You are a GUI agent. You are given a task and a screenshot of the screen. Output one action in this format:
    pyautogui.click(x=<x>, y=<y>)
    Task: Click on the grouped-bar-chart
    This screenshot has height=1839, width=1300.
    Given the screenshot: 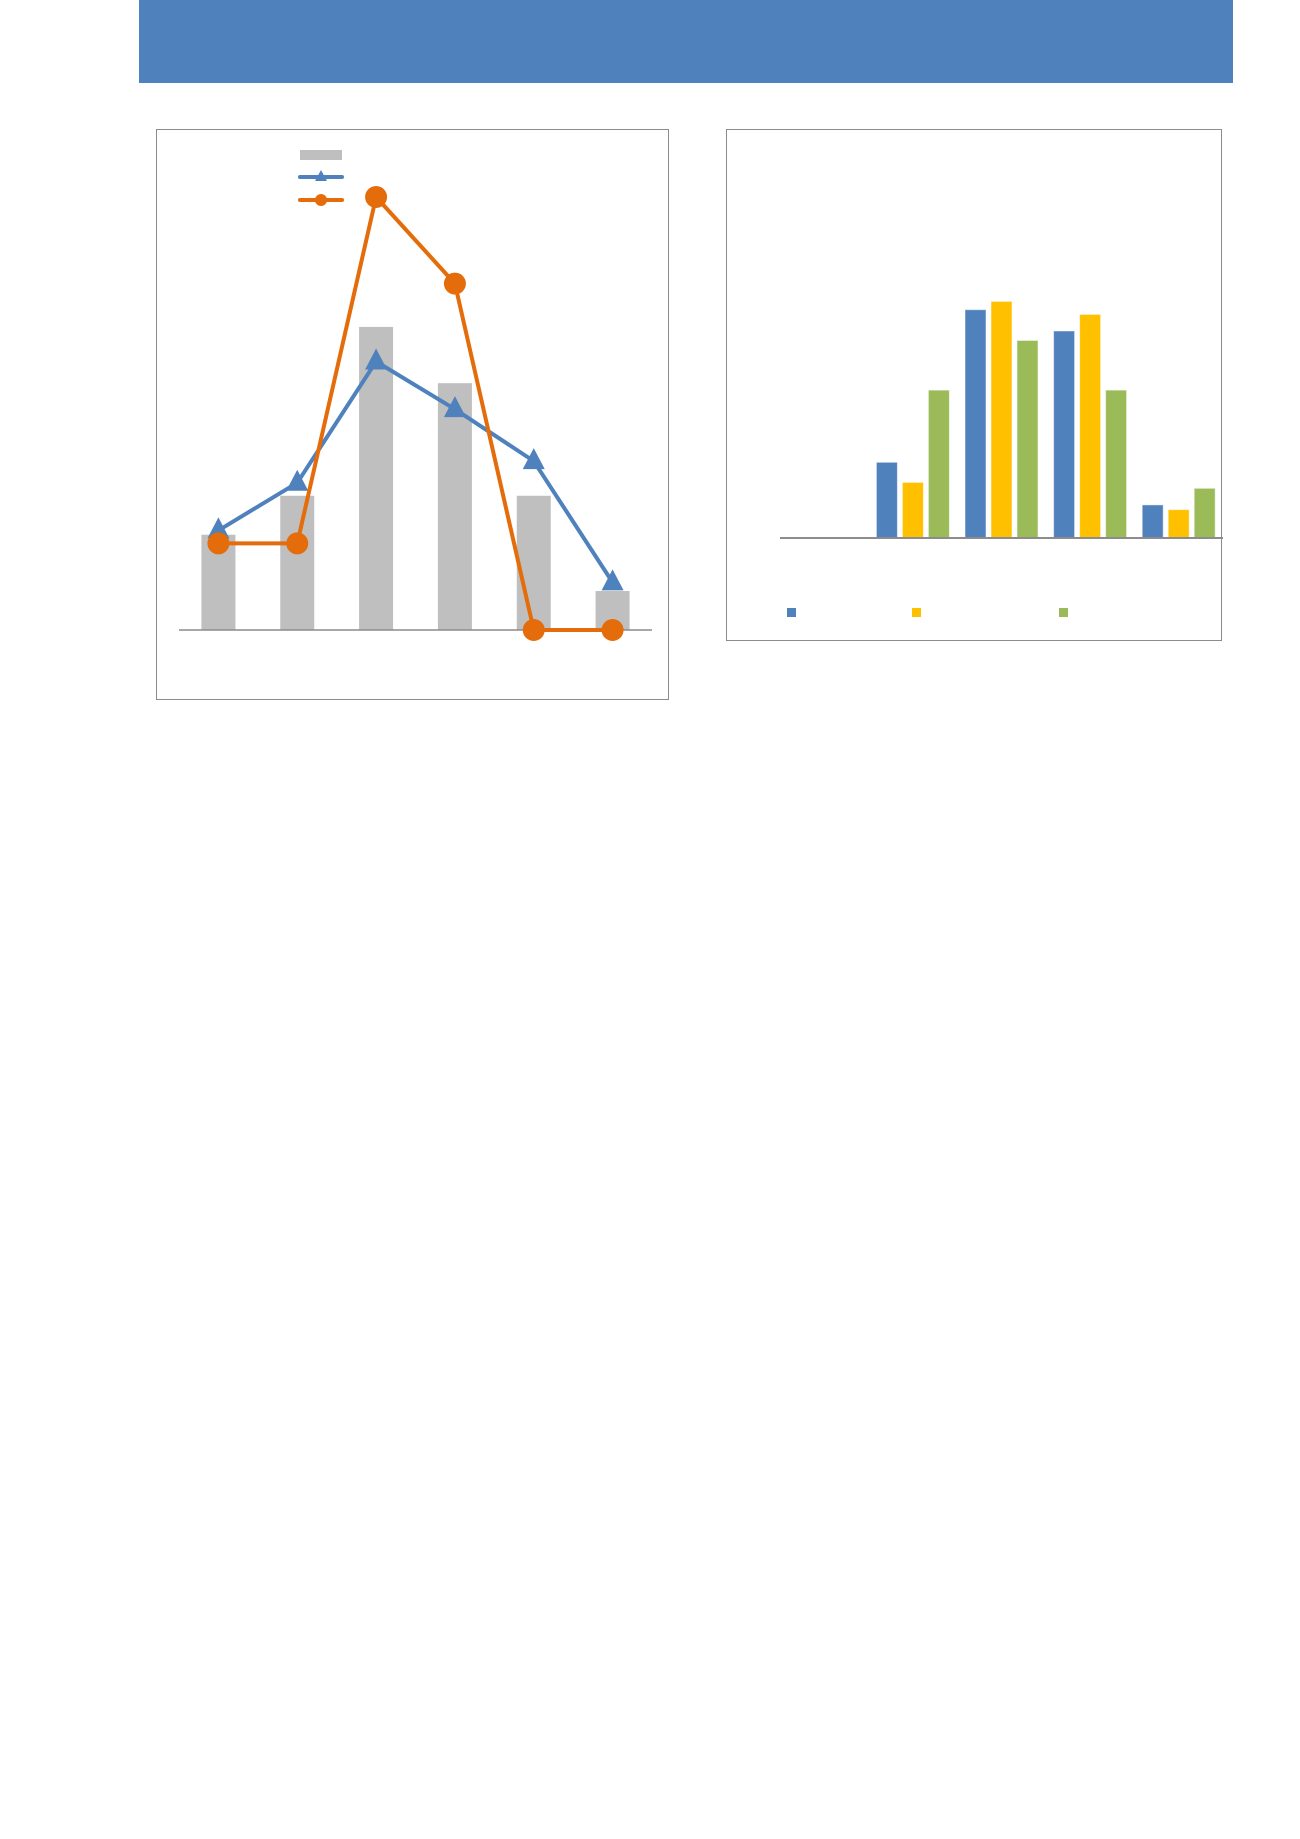 What is the action you would take?
    pyautogui.click(x=974, y=385)
    